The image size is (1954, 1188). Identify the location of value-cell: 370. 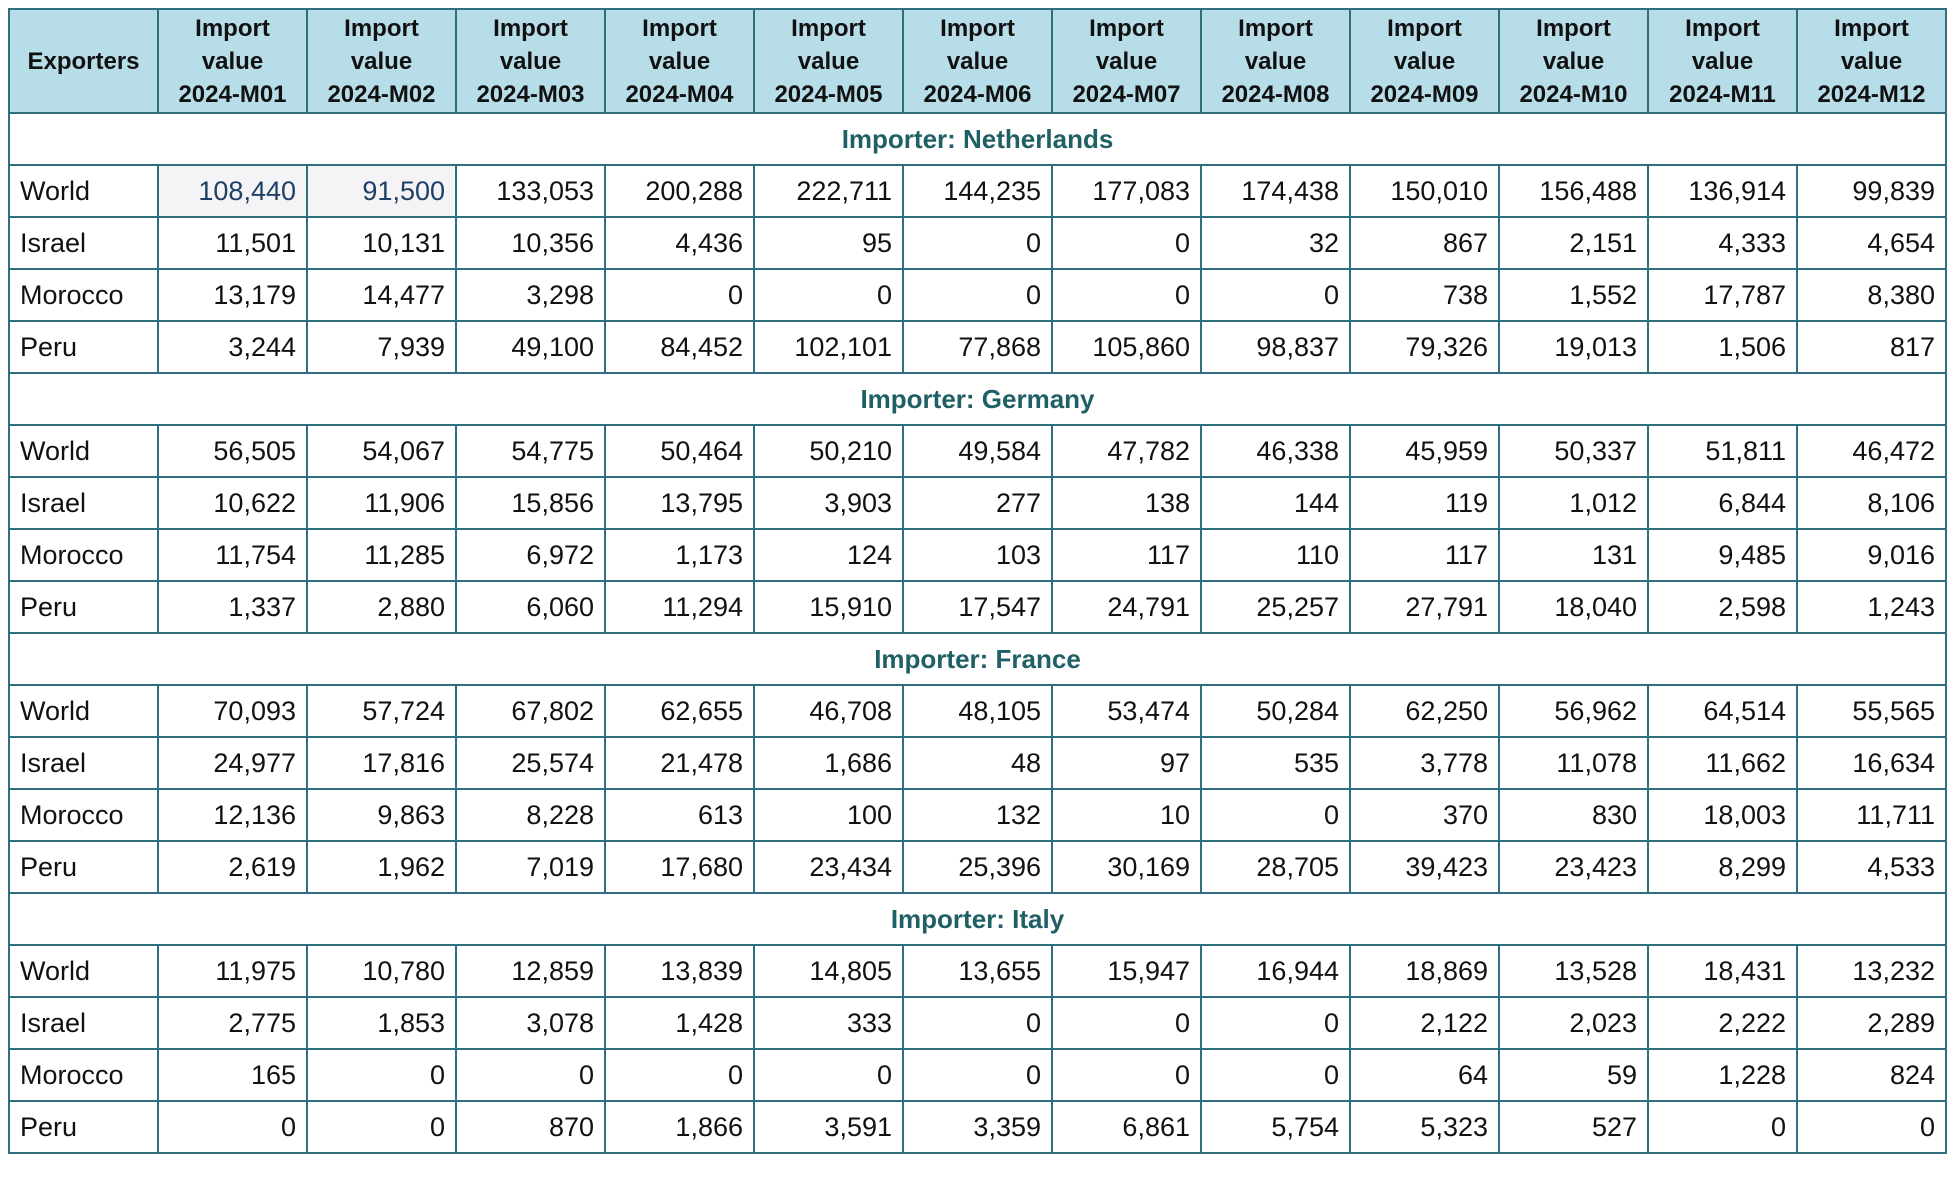
(1424, 815).